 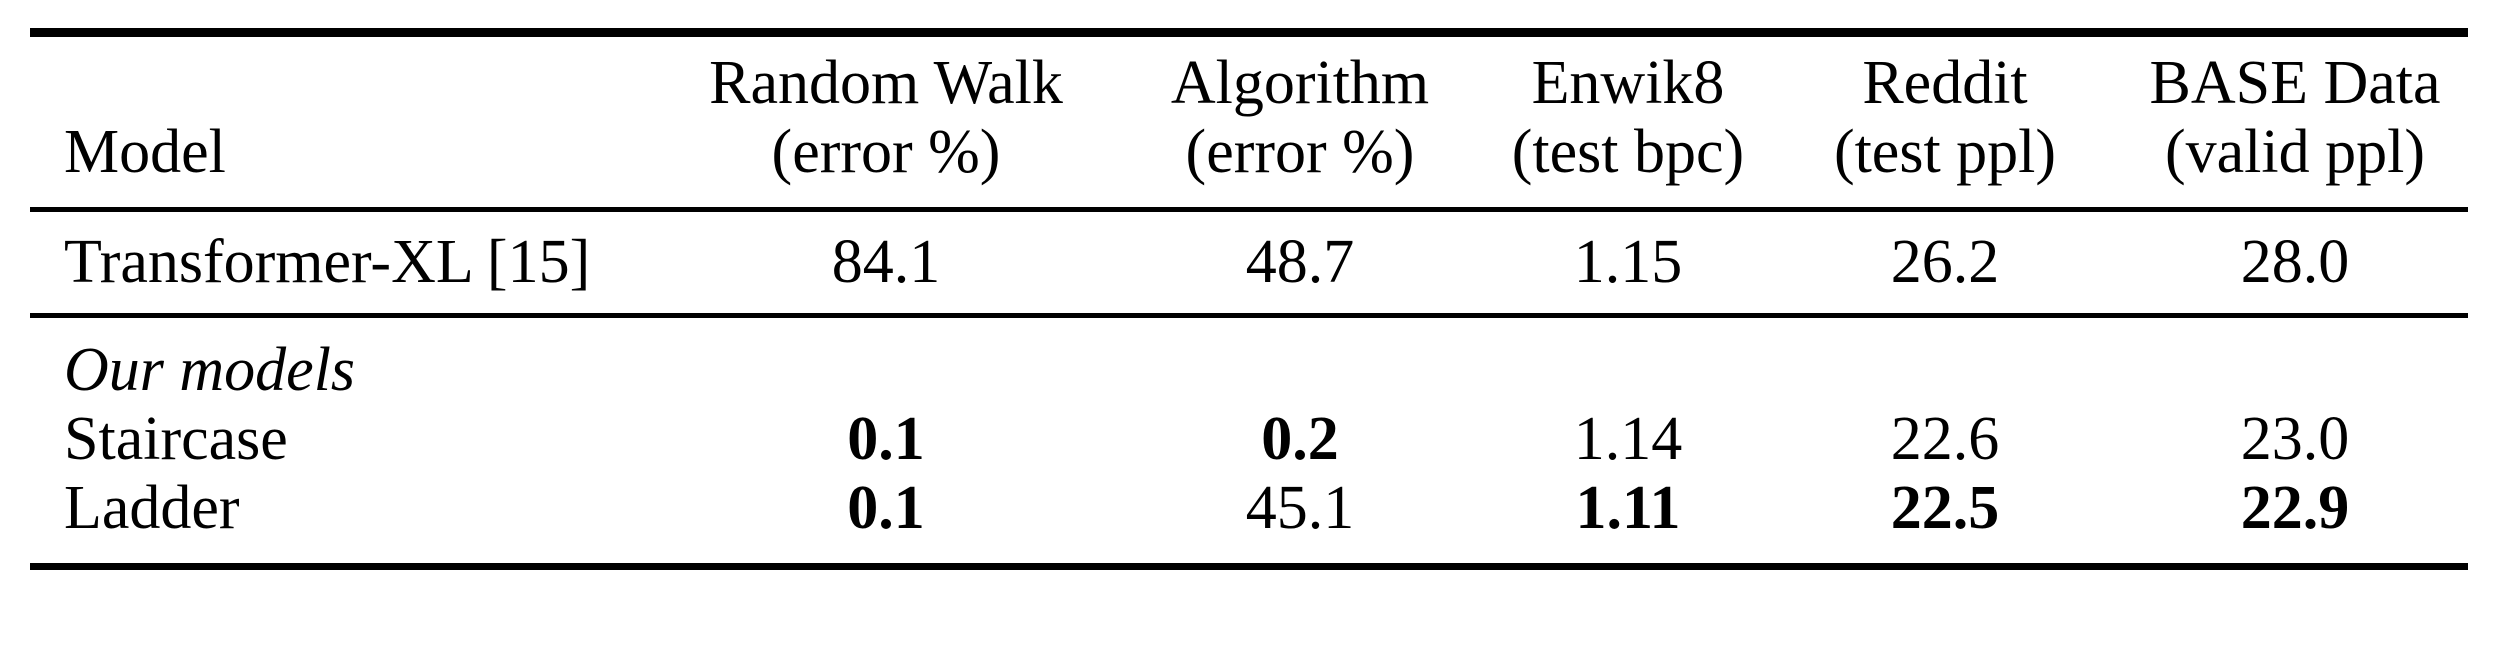 I want to click on column-header-model-label: Model, so click(x=145, y=152).